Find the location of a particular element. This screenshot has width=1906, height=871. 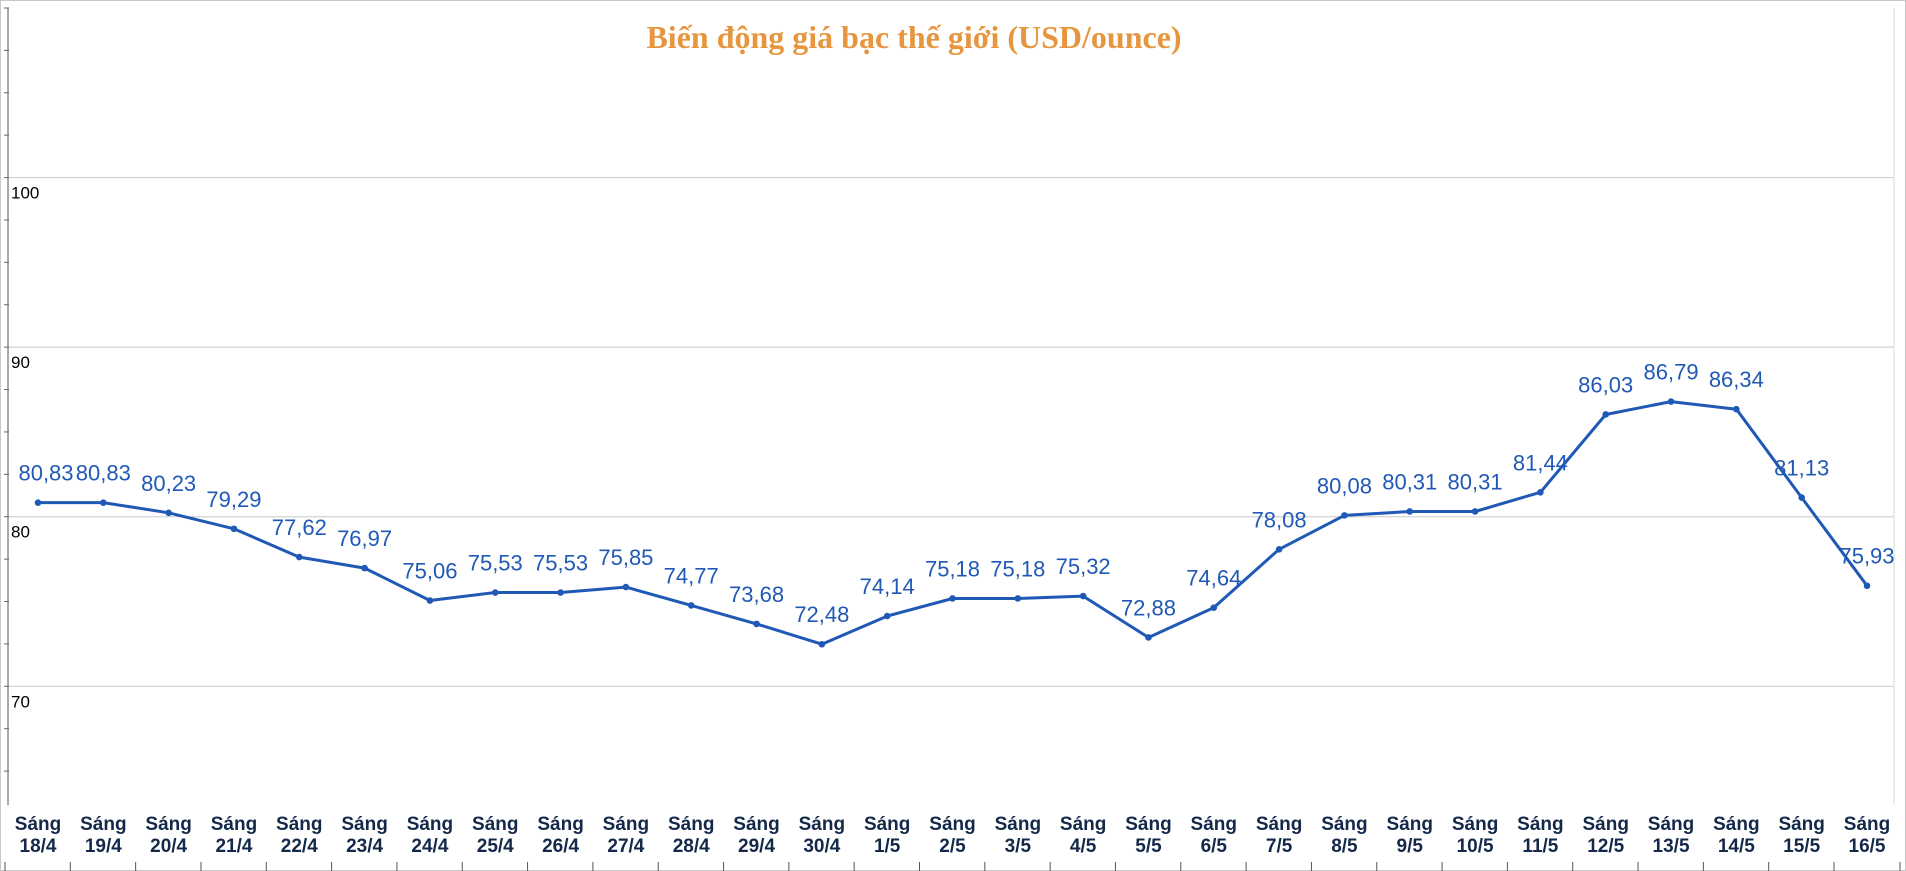

x-tick-label-line2: 5/5 is located at coordinates (1148, 846).